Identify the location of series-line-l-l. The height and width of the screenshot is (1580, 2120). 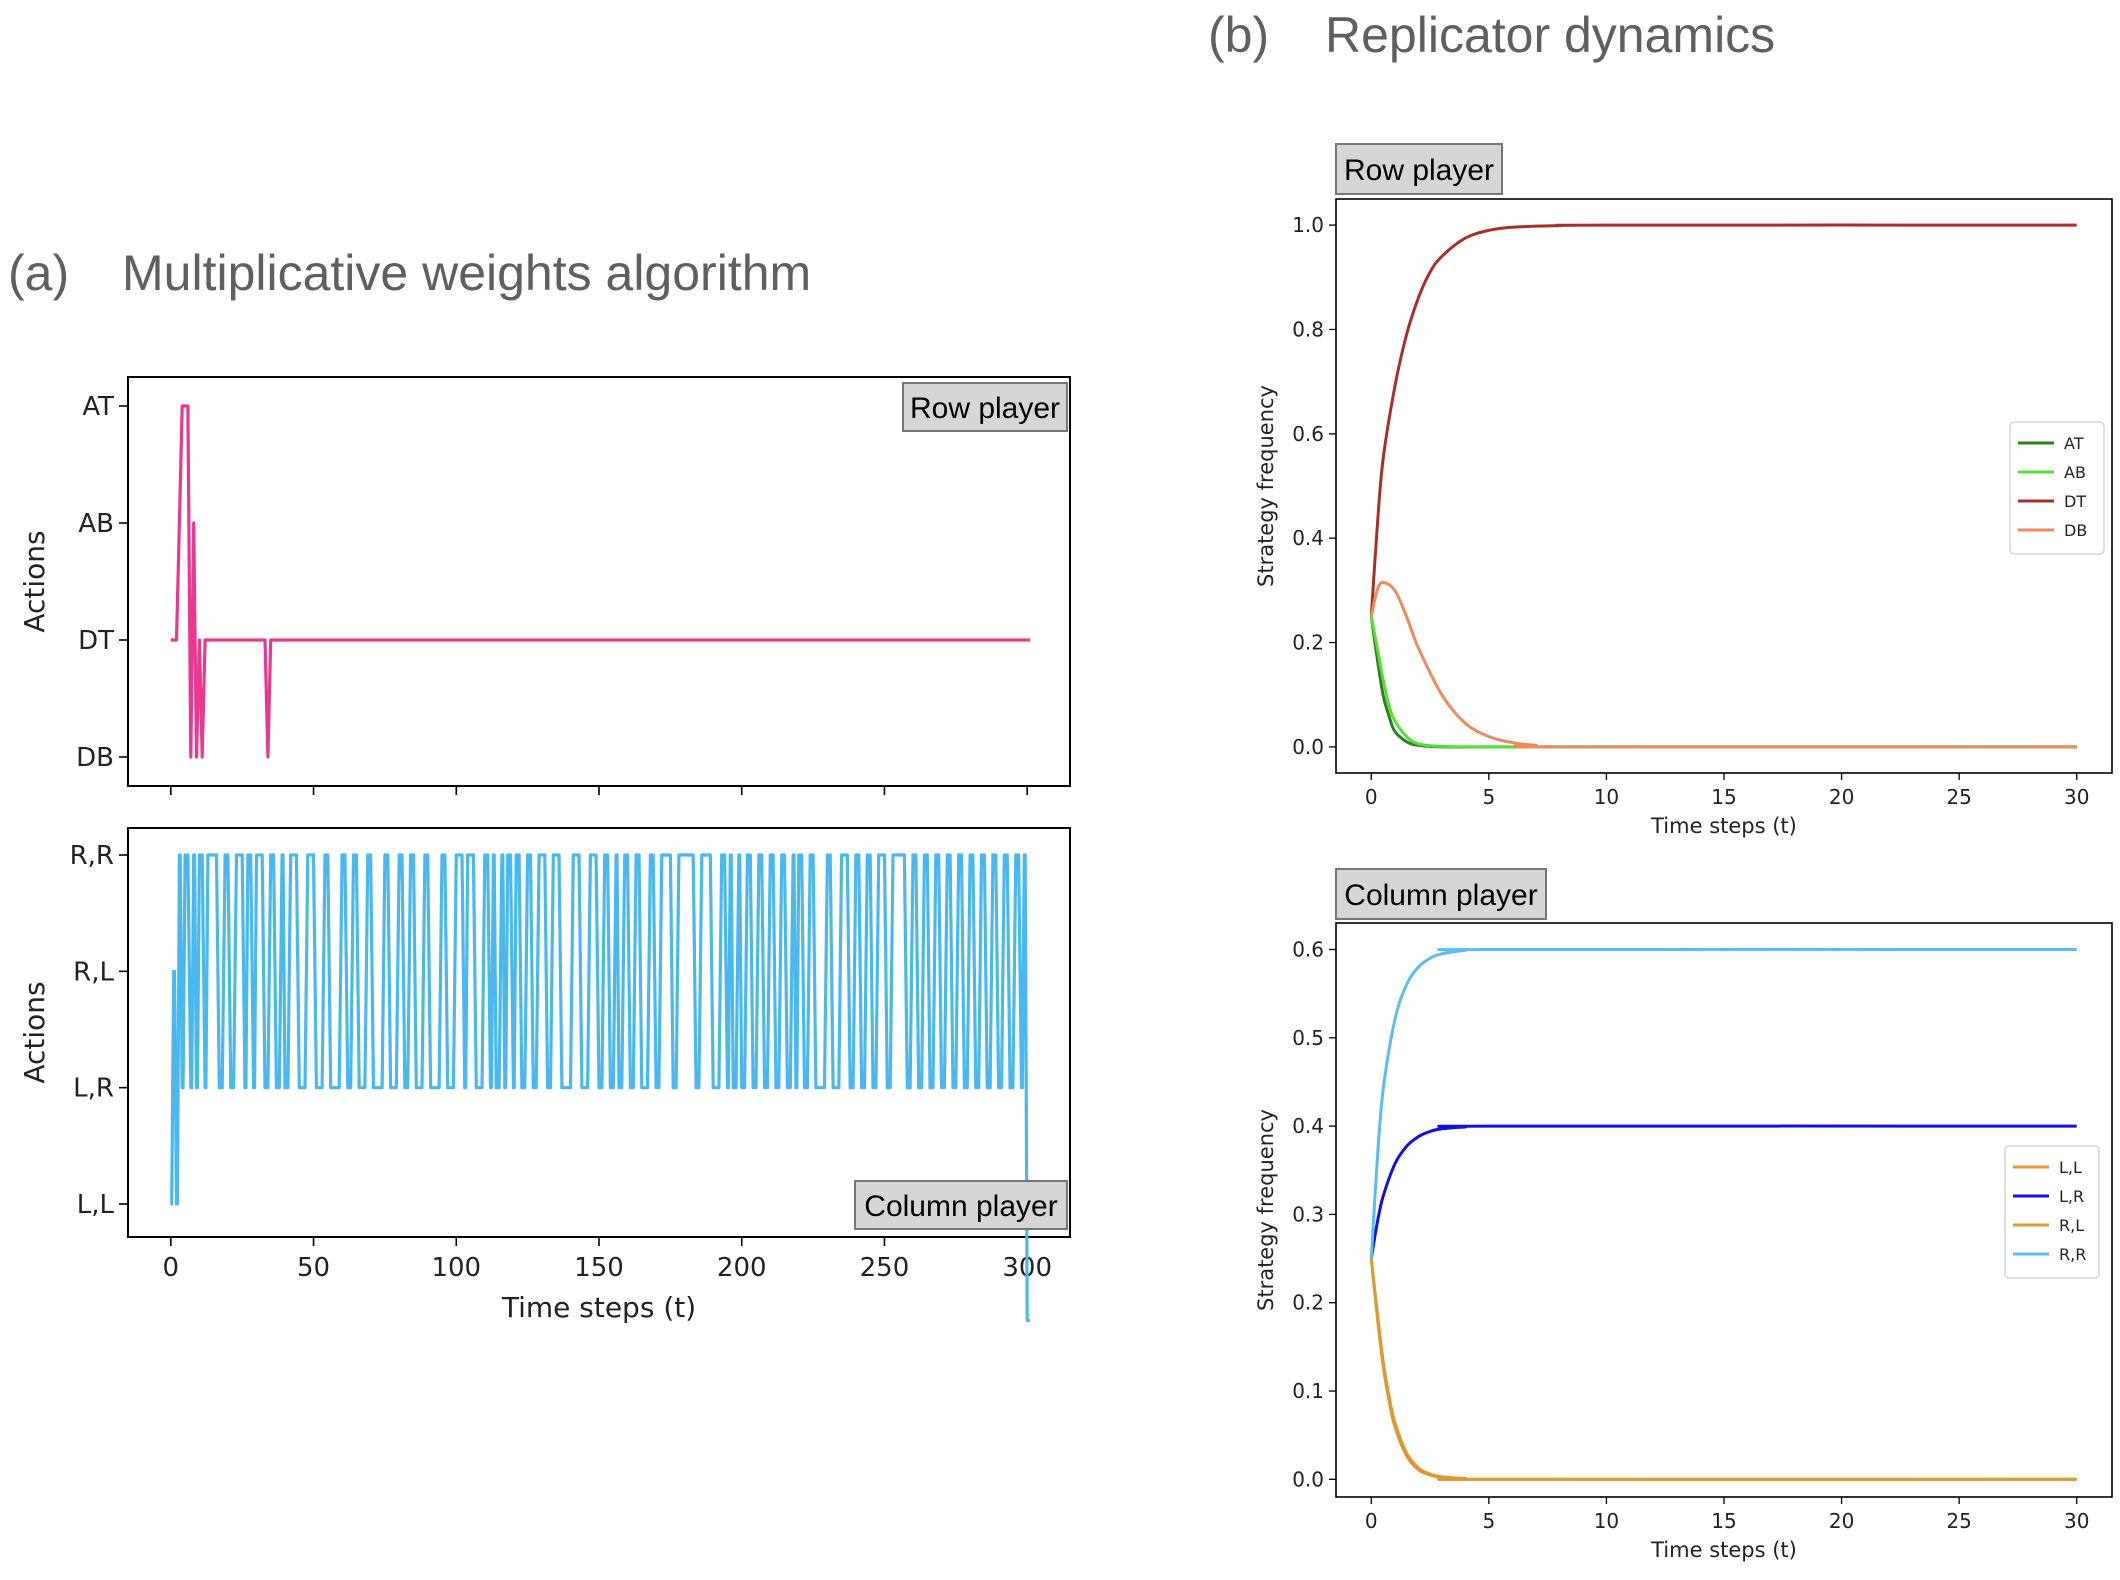
(1723, 1369).